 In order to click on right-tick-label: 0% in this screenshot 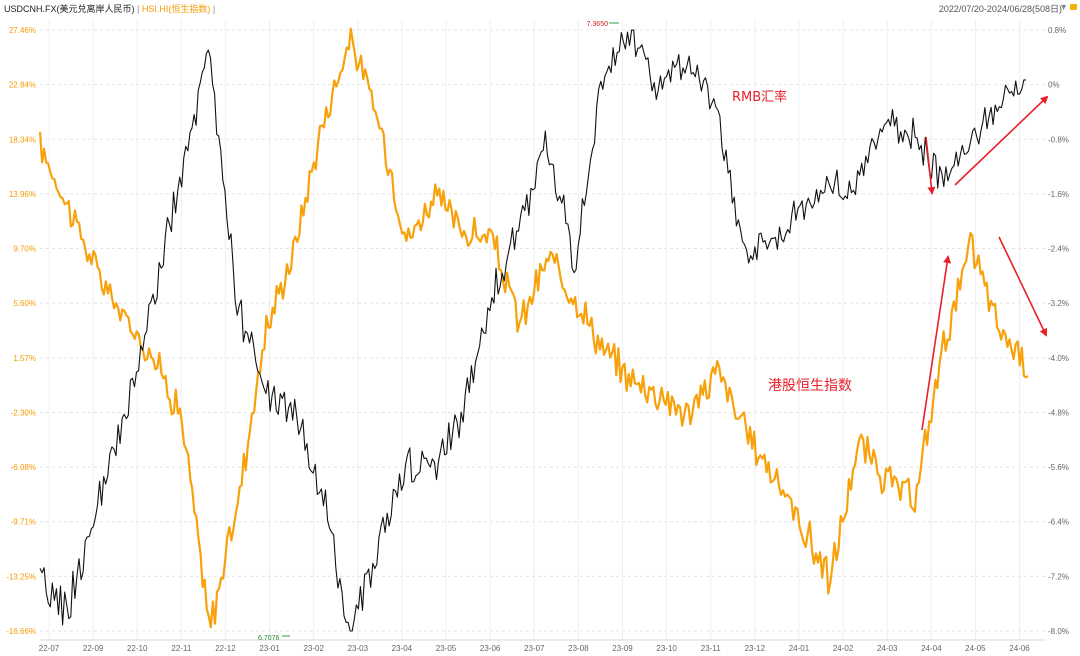, I will do `click(1054, 85)`.